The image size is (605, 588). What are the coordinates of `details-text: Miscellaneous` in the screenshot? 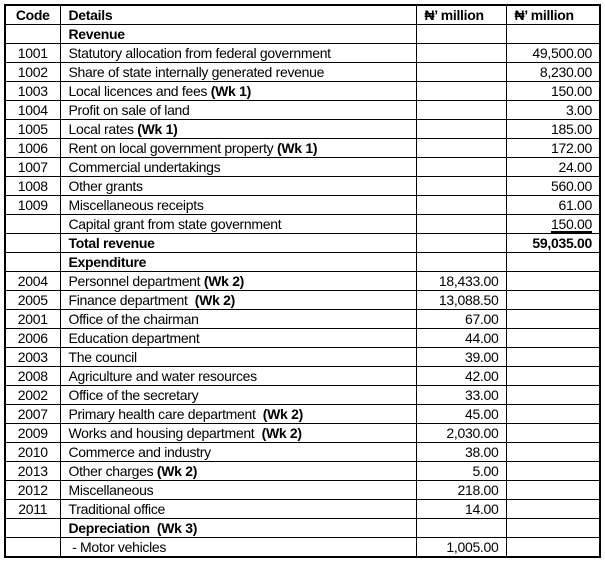 It's located at (111, 490).